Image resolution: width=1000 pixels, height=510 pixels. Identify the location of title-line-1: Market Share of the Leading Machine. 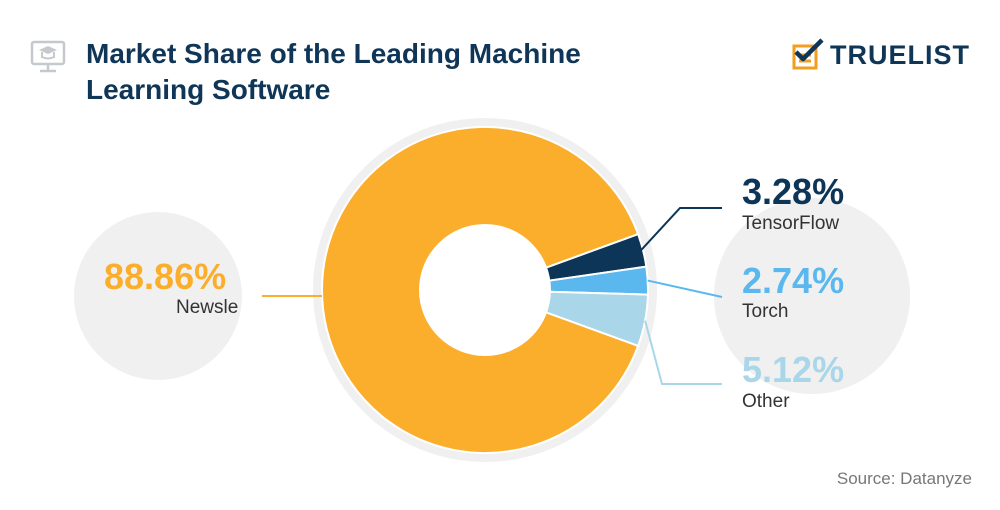
(333, 53).